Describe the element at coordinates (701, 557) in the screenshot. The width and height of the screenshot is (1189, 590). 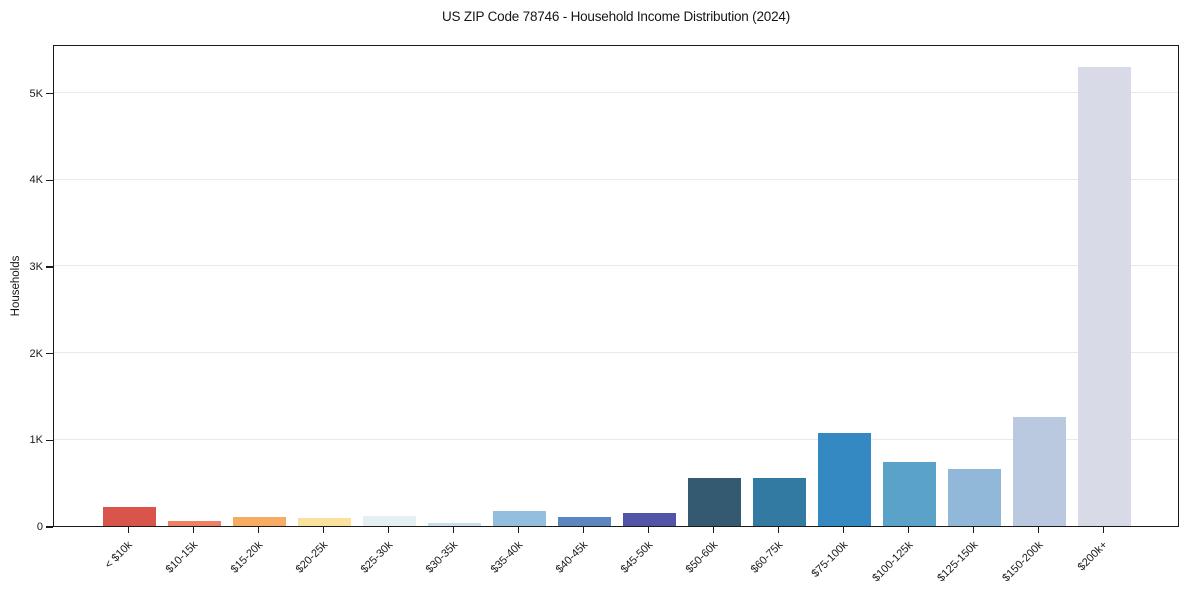
I see `x-tick-label: $50-60k` at that location.